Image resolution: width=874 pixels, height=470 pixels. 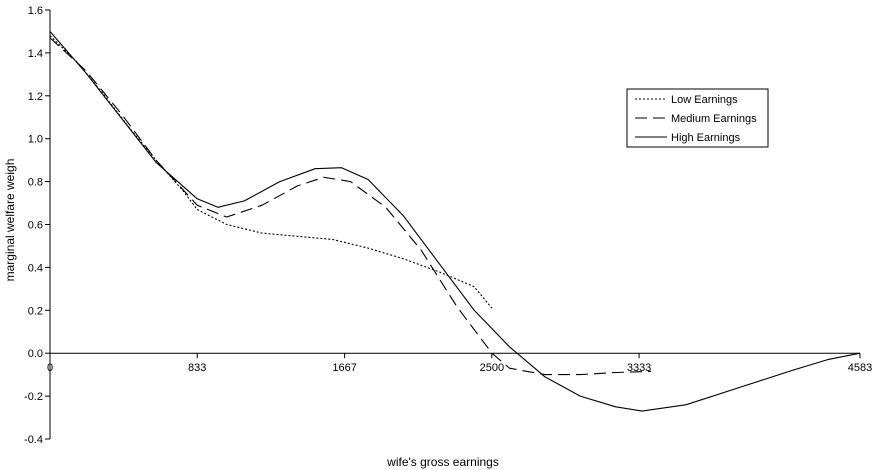 I want to click on legend-label: Medium Earnings, so click(x=714, y=119).